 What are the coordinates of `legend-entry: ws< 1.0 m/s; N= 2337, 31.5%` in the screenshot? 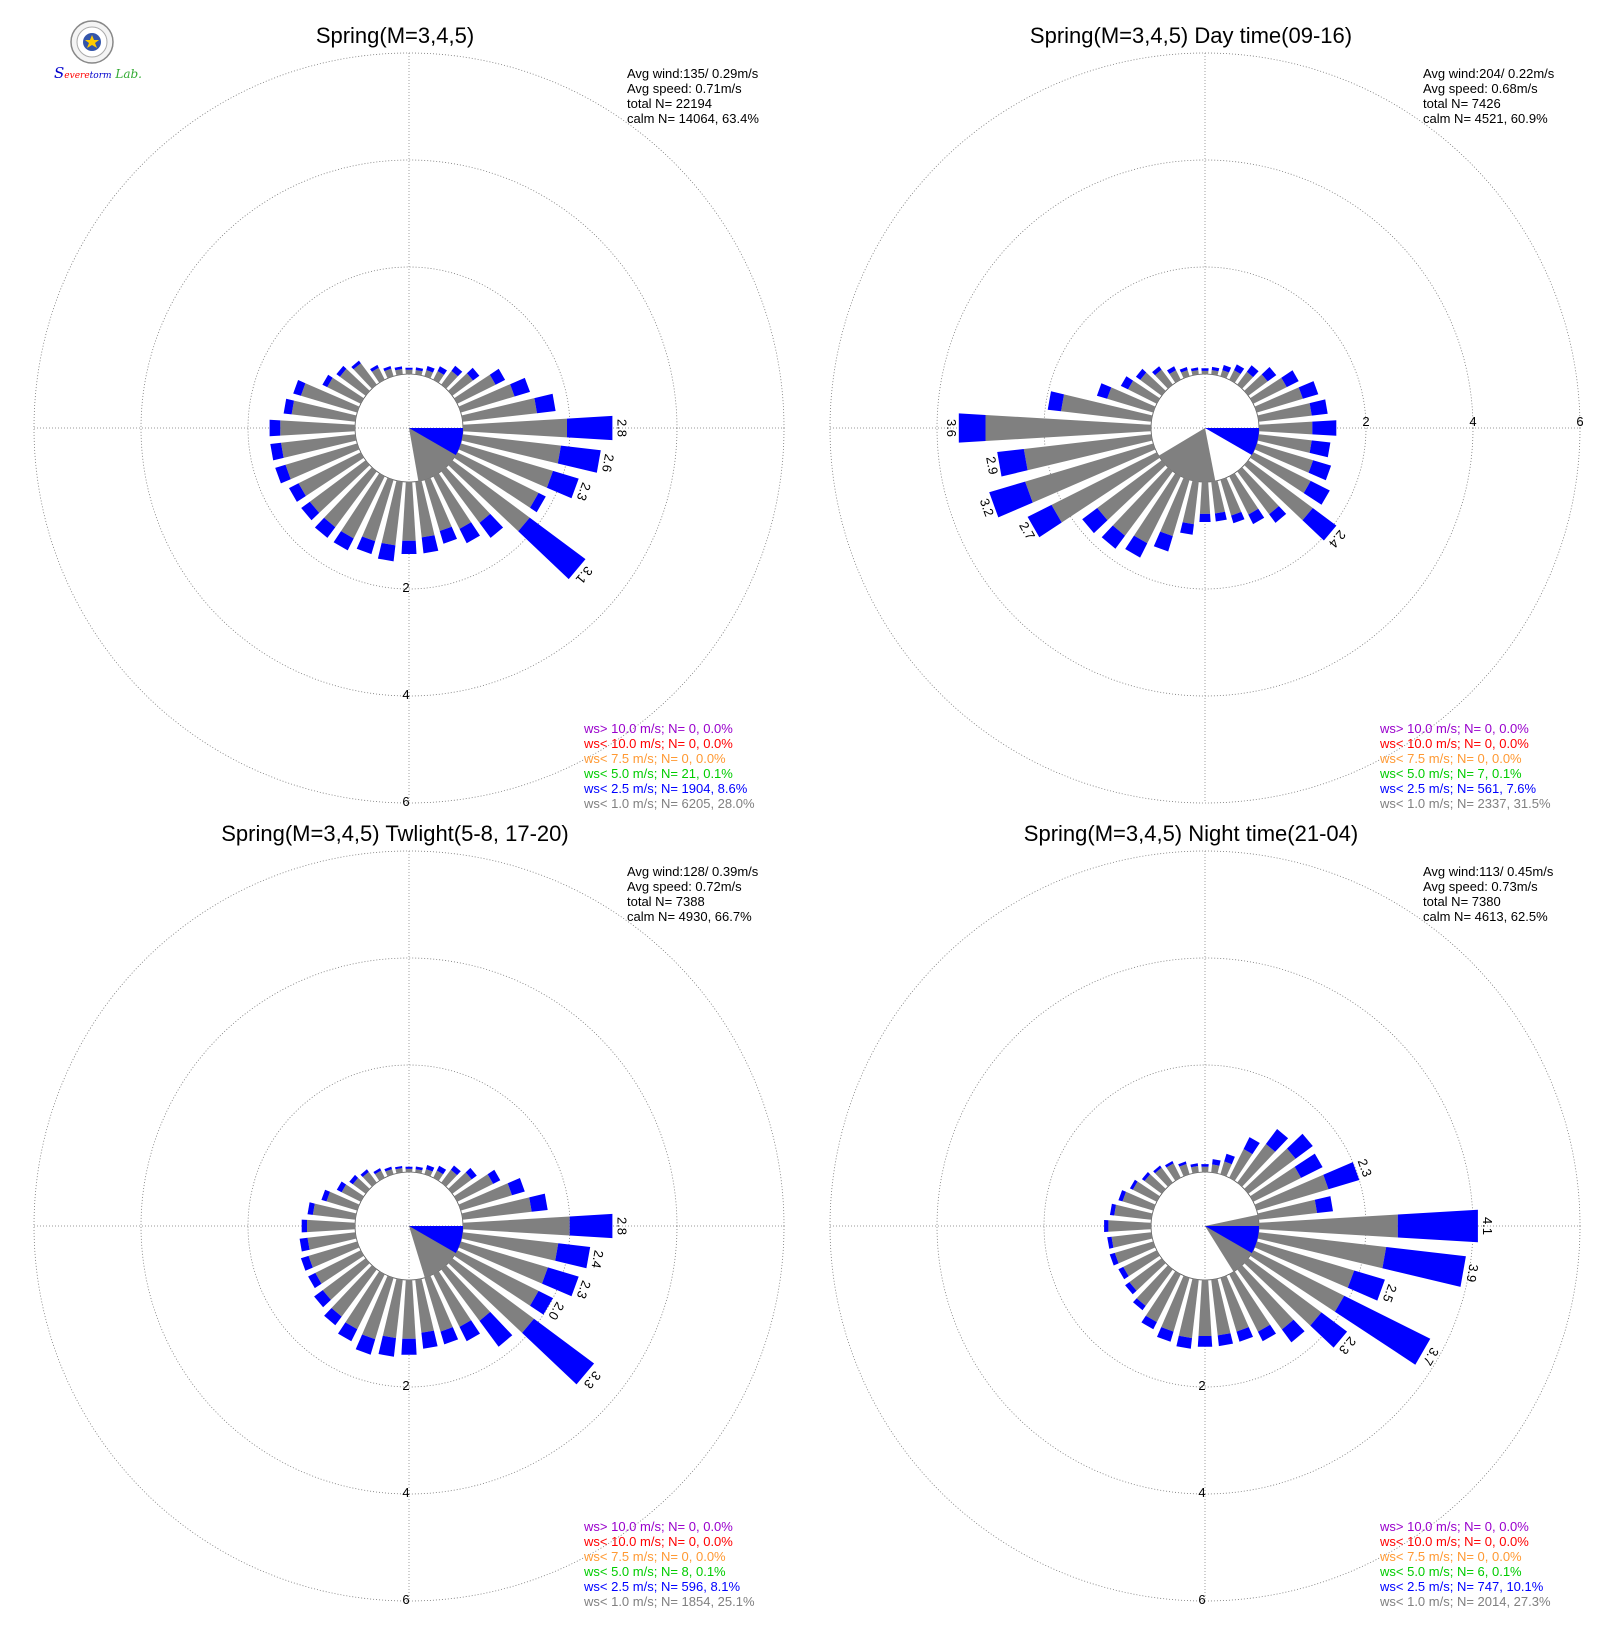 It's located at (1465, 803).